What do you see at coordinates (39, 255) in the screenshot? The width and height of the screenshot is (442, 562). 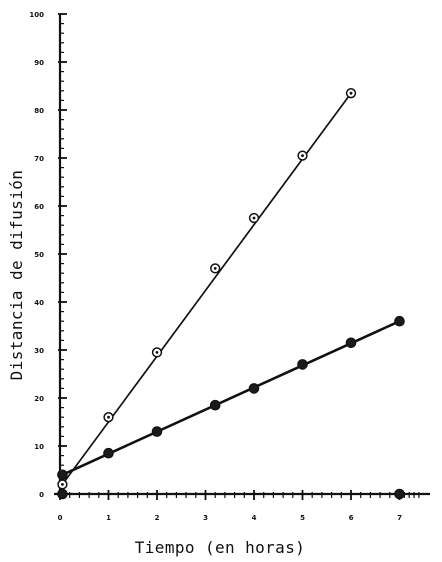 I see `y-tick-label: 50` at bounding box center [39, 255].